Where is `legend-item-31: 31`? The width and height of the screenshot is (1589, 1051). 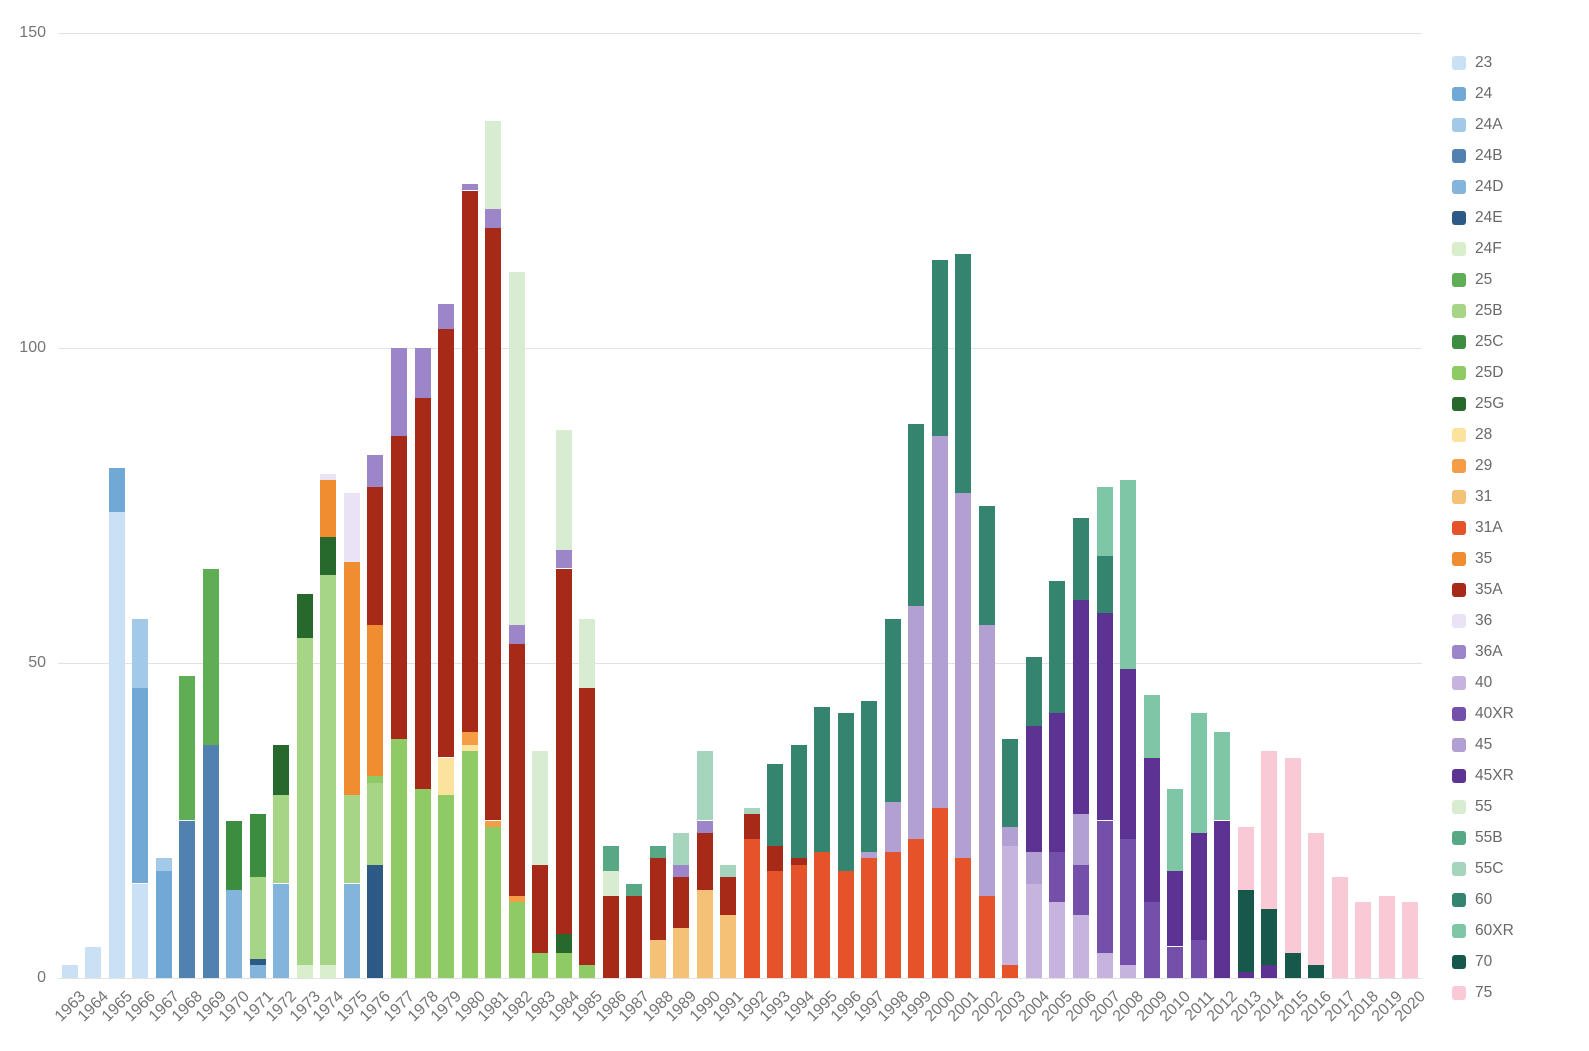 legend-item-31: 31 is located at coordinates (1483, 497).